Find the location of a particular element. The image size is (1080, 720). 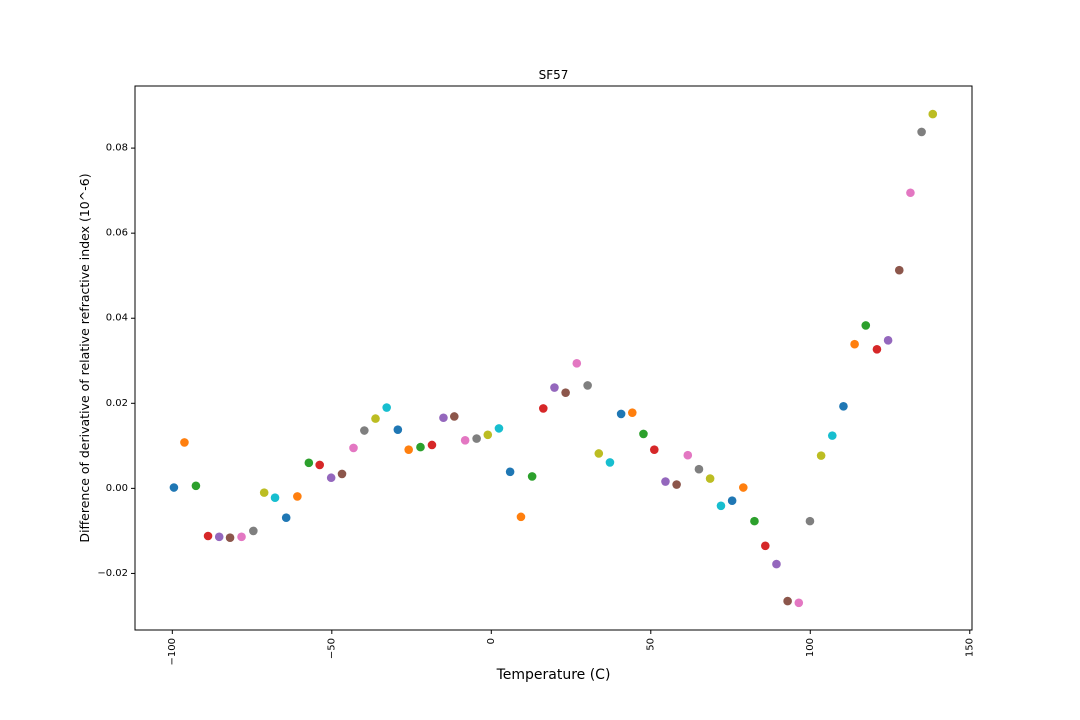

y-tick-label: 0.00 is located at coordinates (117, 488).